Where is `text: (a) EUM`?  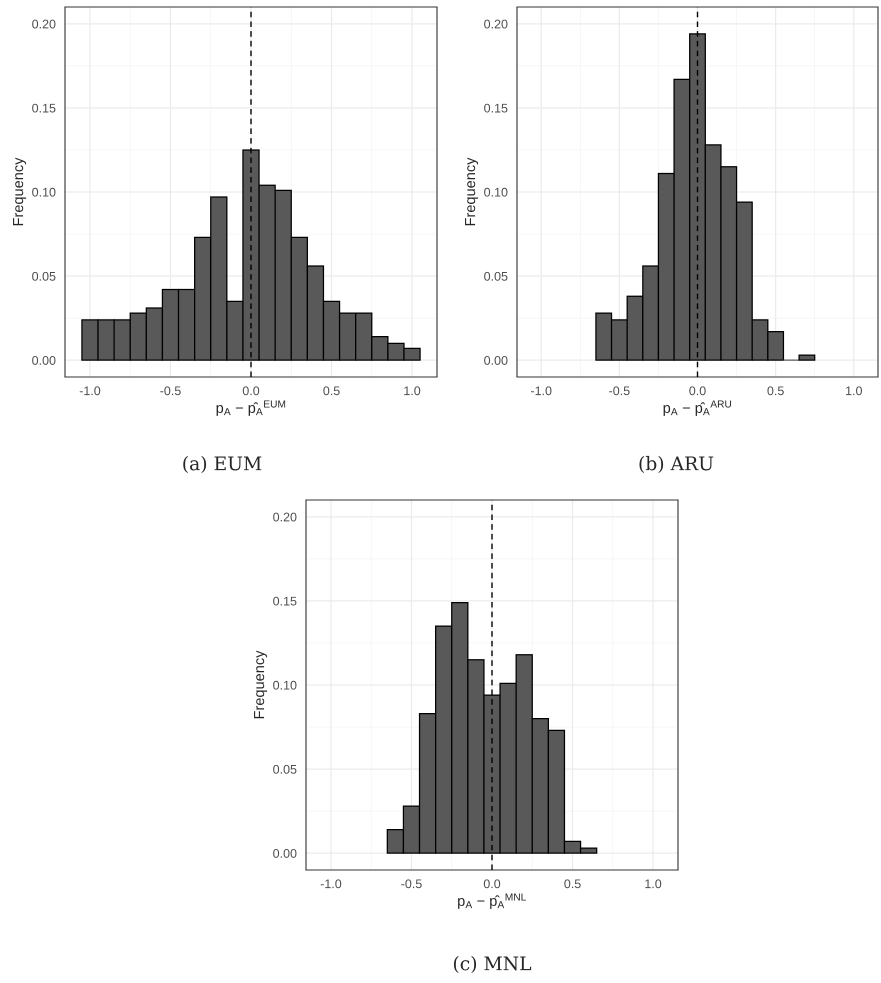
text: (a) EUM is located at coordinates (222, 465).